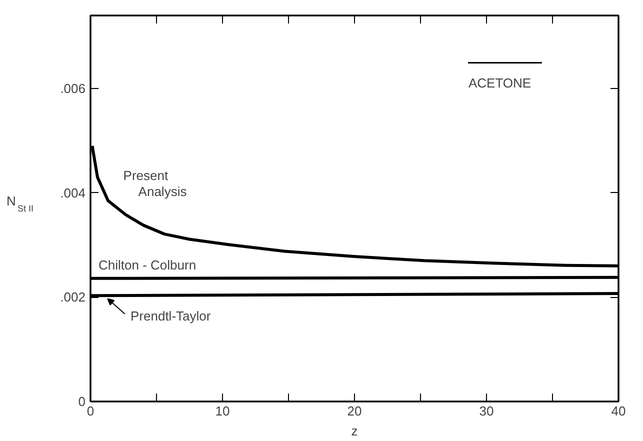  Describe the element at coordinates (354, 431) in the screenshot. I see `x-axis-title: z` at that location.